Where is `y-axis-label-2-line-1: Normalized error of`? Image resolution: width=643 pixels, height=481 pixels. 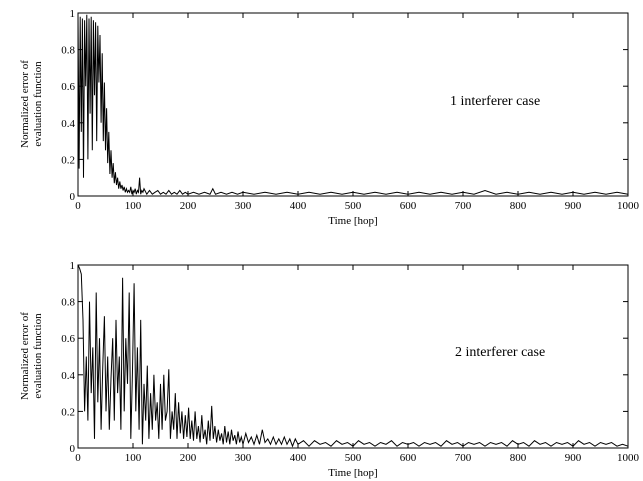 y-axis-label-2-line-1: Normalized error of is located at coordinates (25, 356).